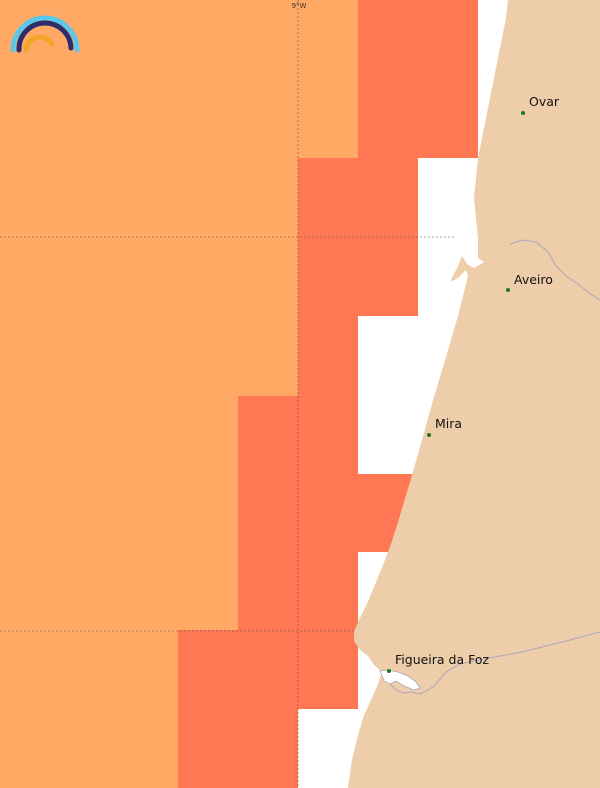 This screenshot has width=600, height=788. What do you see at coordinates (39, 43) in the screenshot?
I see `logo-arc-inner` at bounding box center [39, 43].